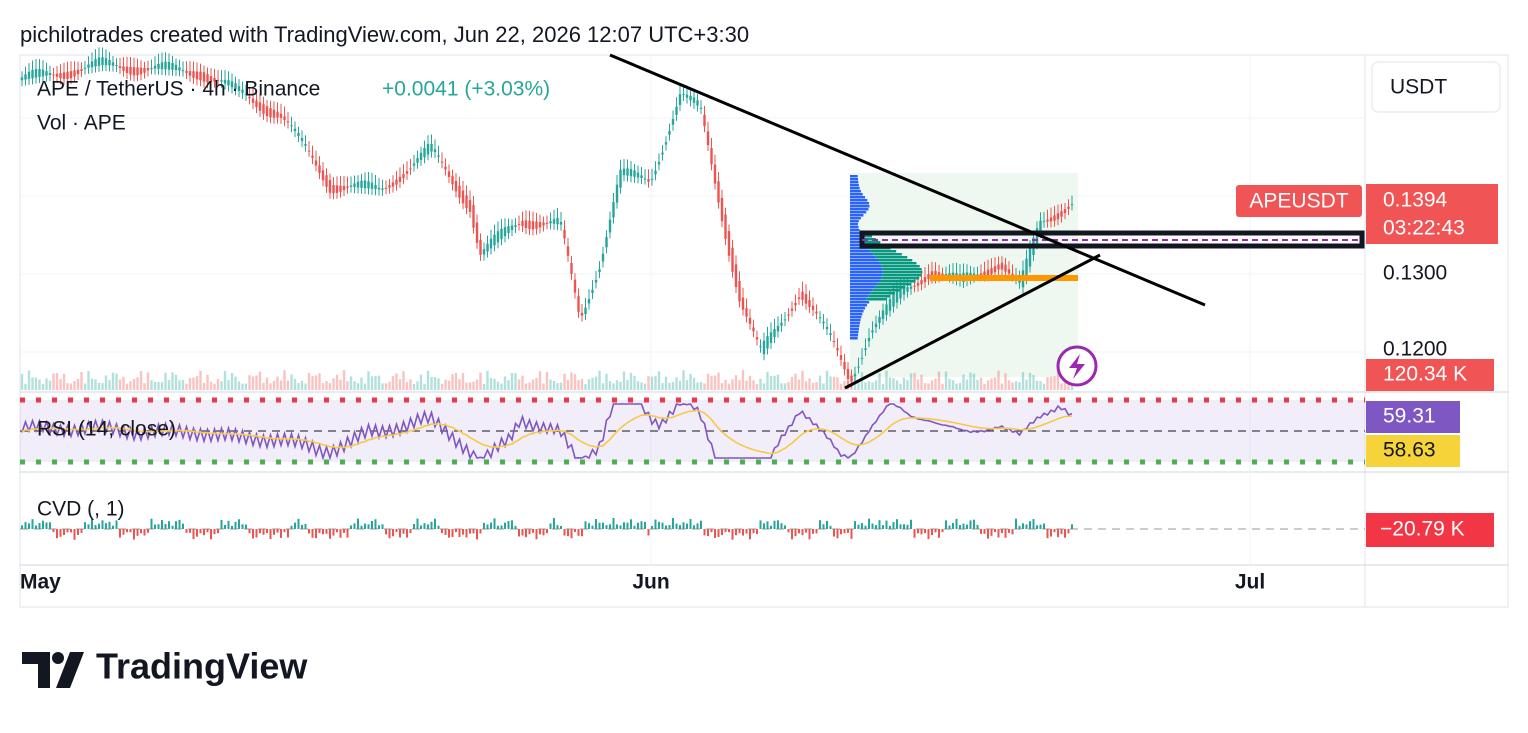 The image size is (1528, 733). I want to click on countdown: 03:22:43, so click(1424, 228).